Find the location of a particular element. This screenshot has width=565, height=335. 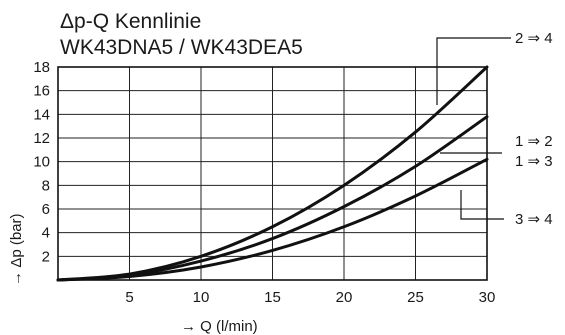

y-tick-label: 10 is located at coordinates (41, 162).